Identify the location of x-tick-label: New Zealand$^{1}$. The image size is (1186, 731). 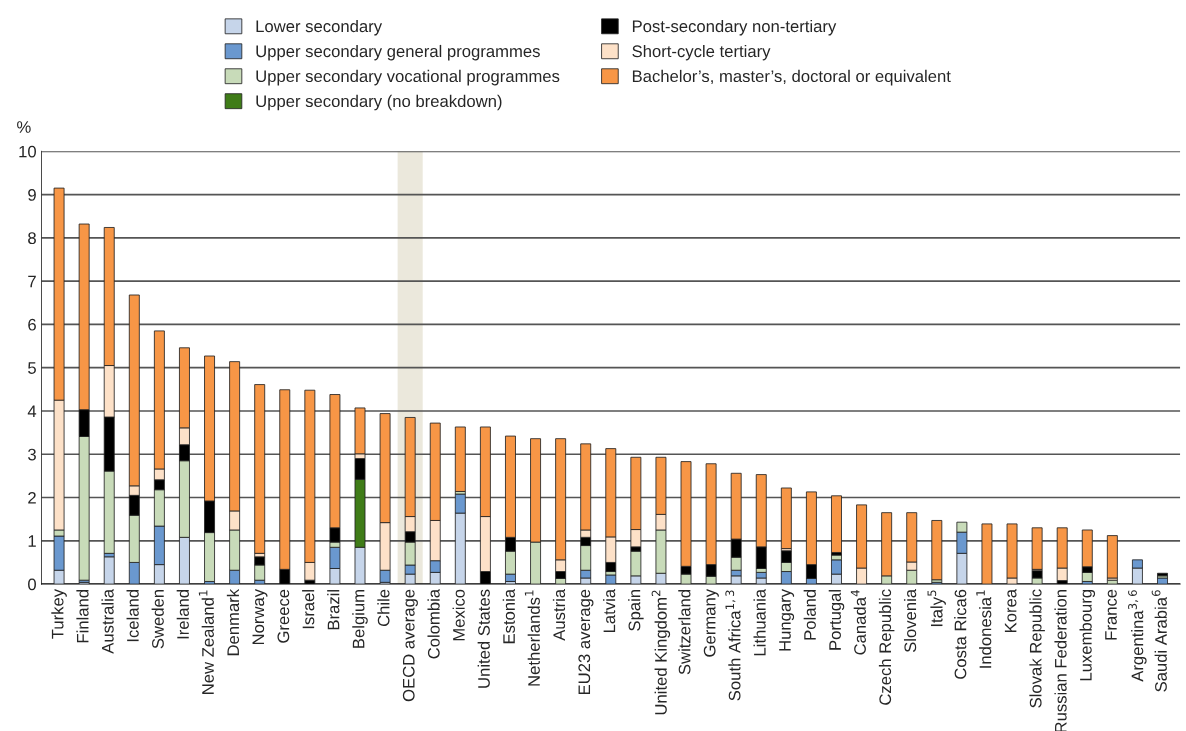
(206, 642).